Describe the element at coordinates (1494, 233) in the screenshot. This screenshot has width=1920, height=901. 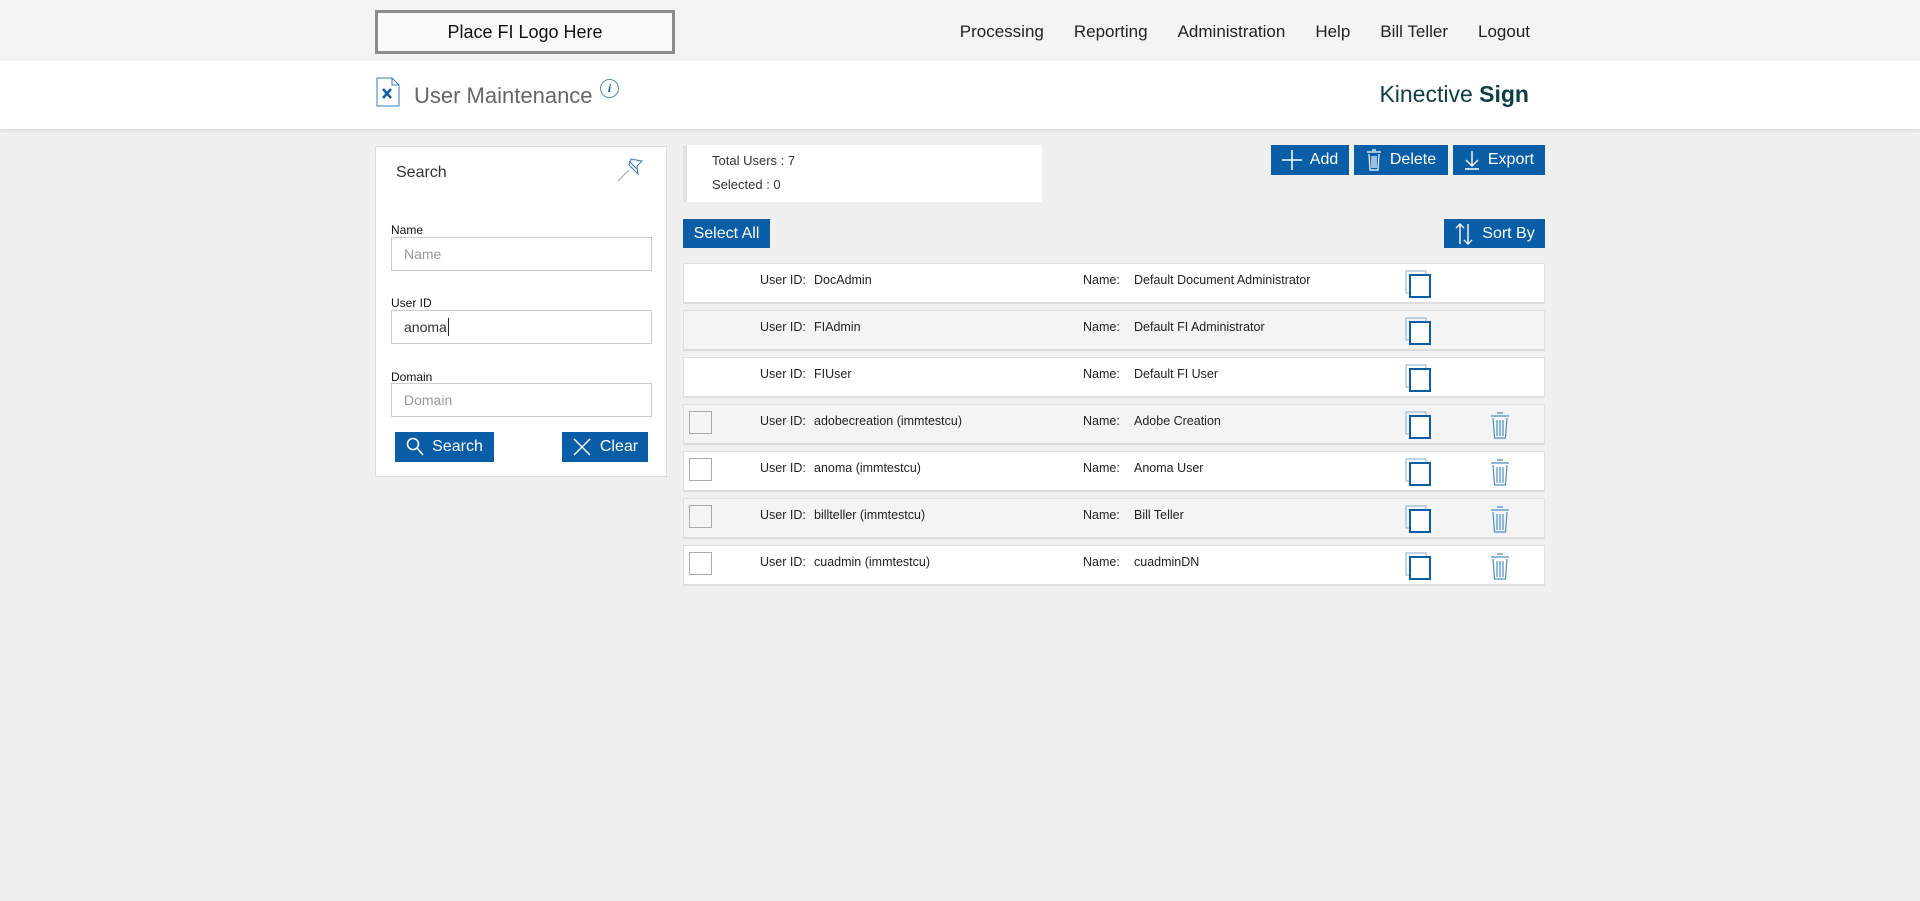
I see `sort-by-button: Sort By` at that location.